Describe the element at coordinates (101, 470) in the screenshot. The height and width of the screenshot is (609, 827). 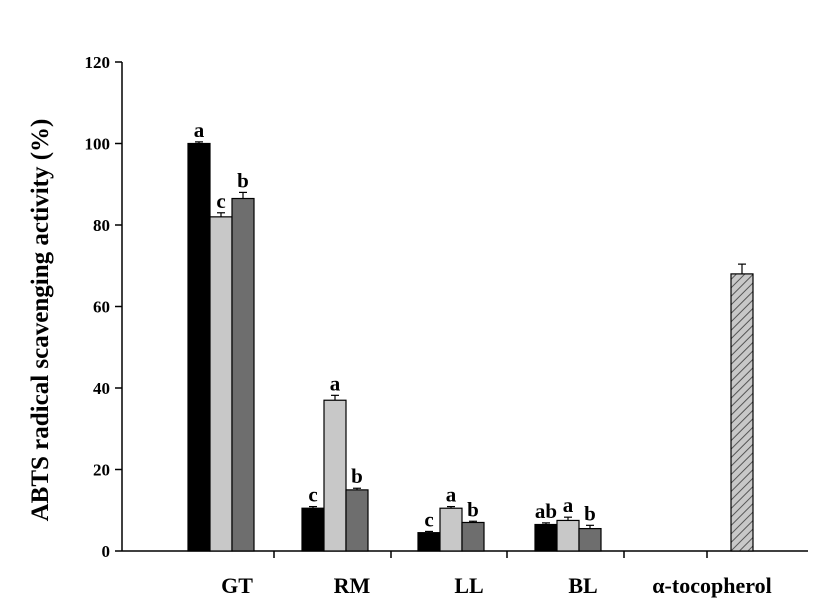
I see `y-tick-label: 20` at that location.